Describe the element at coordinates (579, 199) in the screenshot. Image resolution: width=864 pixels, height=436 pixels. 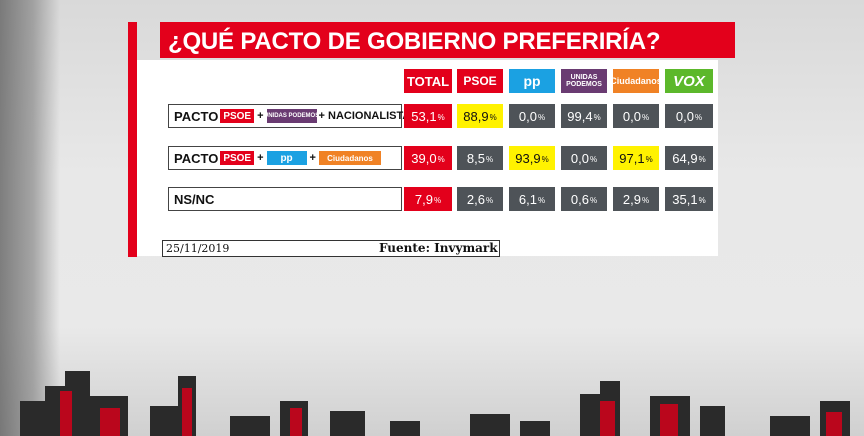
I see `value-number: 0,6` at that location.